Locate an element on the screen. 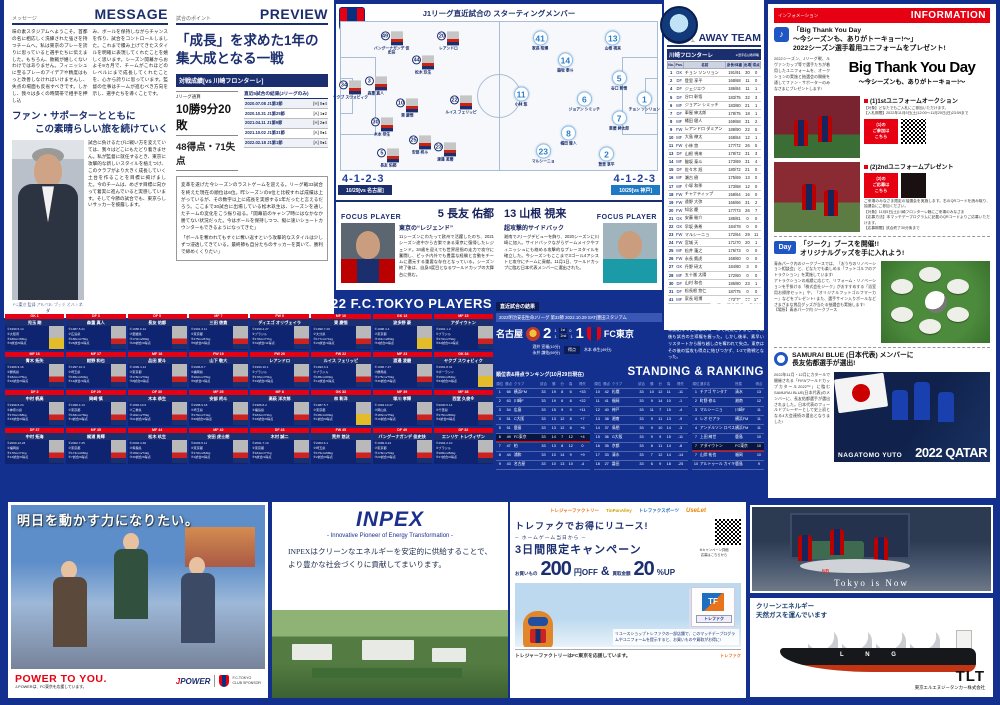 The height and width of the screenshot is (705, 1000). coach-photo is located at coordinates (48, 220).